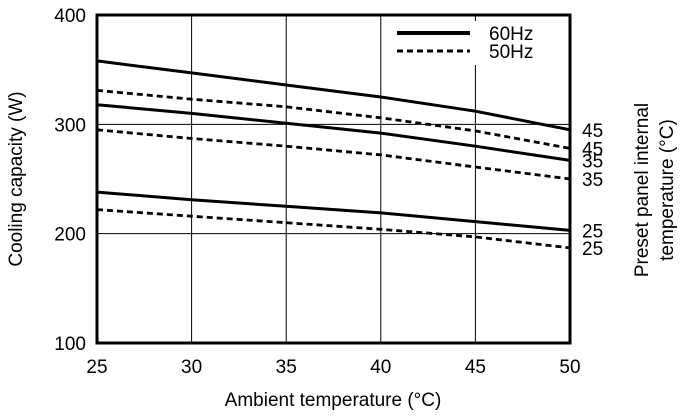 The height and width of the screenshot is (418, 685). What do you see at coordinates (642, 190) in the screenshot?
I see `right-axis-label-line1: Preset panel internal` at bounding box center [642, 190].